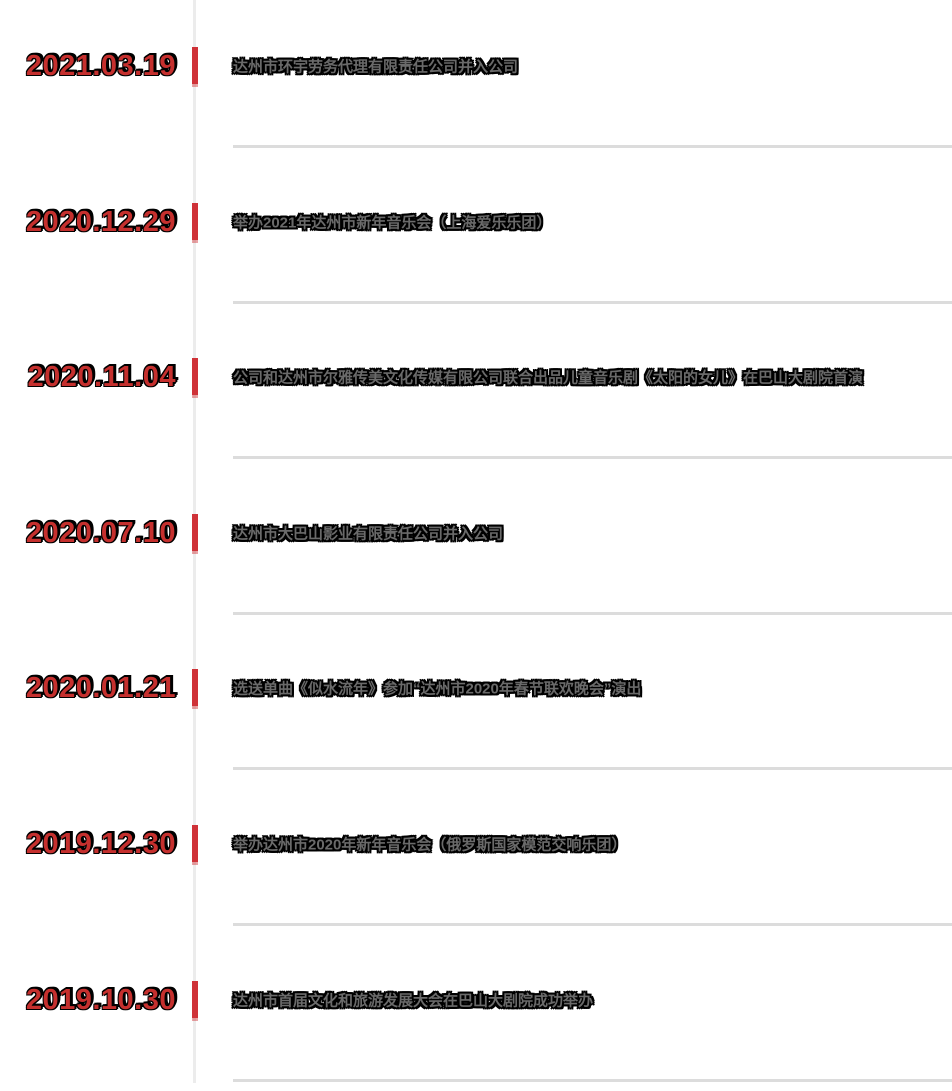 This screenshot has width=952, height=1091. What do you see at coordinates (437, 688) in the screenshot?
I see `entry-description: 选送单曲《似水流年》参加“达州市2020年春节联欢晚会”演出` at bounding box center [437, 688].